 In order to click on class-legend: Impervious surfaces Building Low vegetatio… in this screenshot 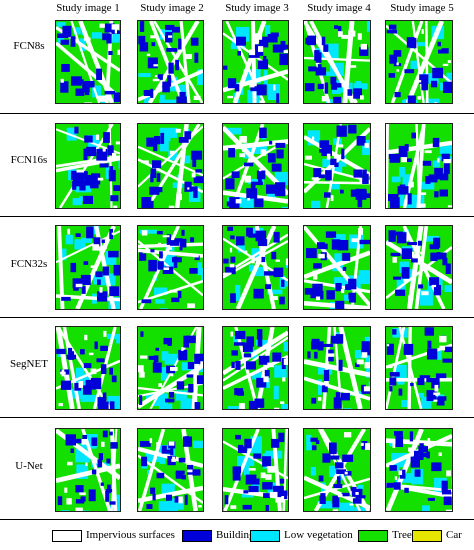, I will do `click(262, 536)`.